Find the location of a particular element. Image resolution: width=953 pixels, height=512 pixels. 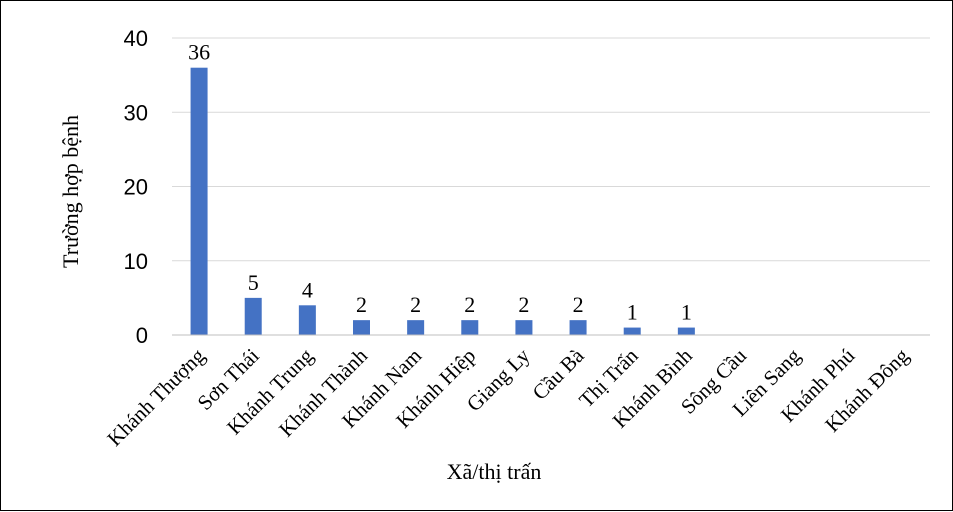

y-tick-labels: 0 10 20 30 40 is located at coordinates (136, 187).